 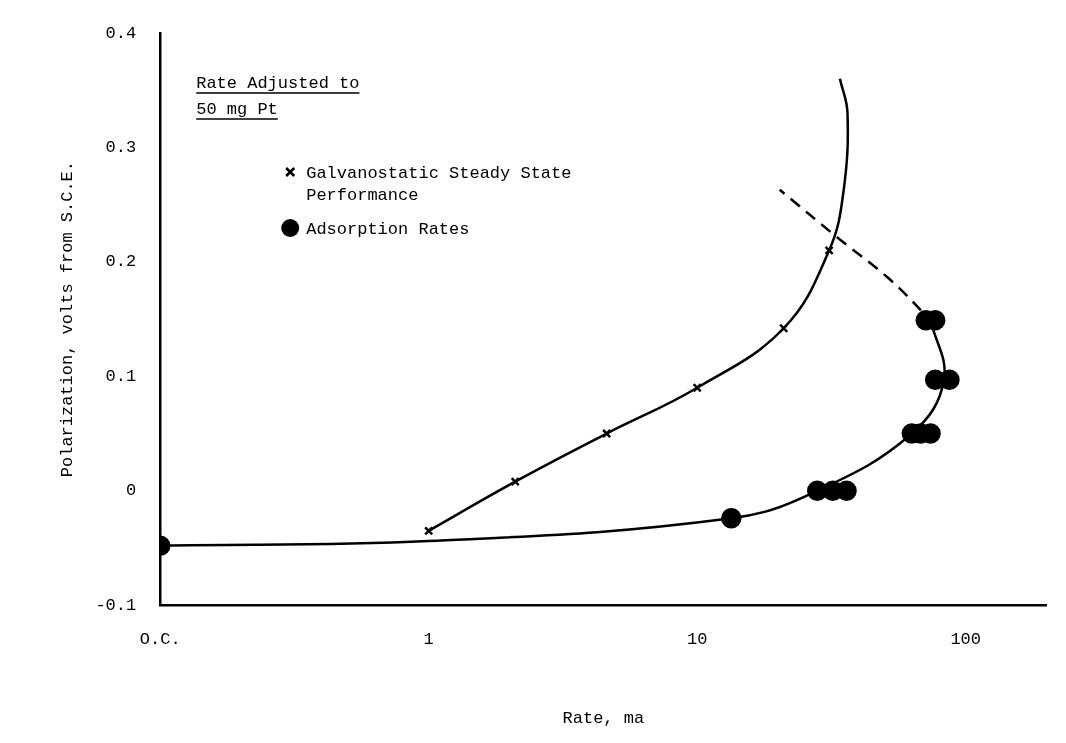 I want to click on x-tick-label: O.C., so click(x=160, y=639).